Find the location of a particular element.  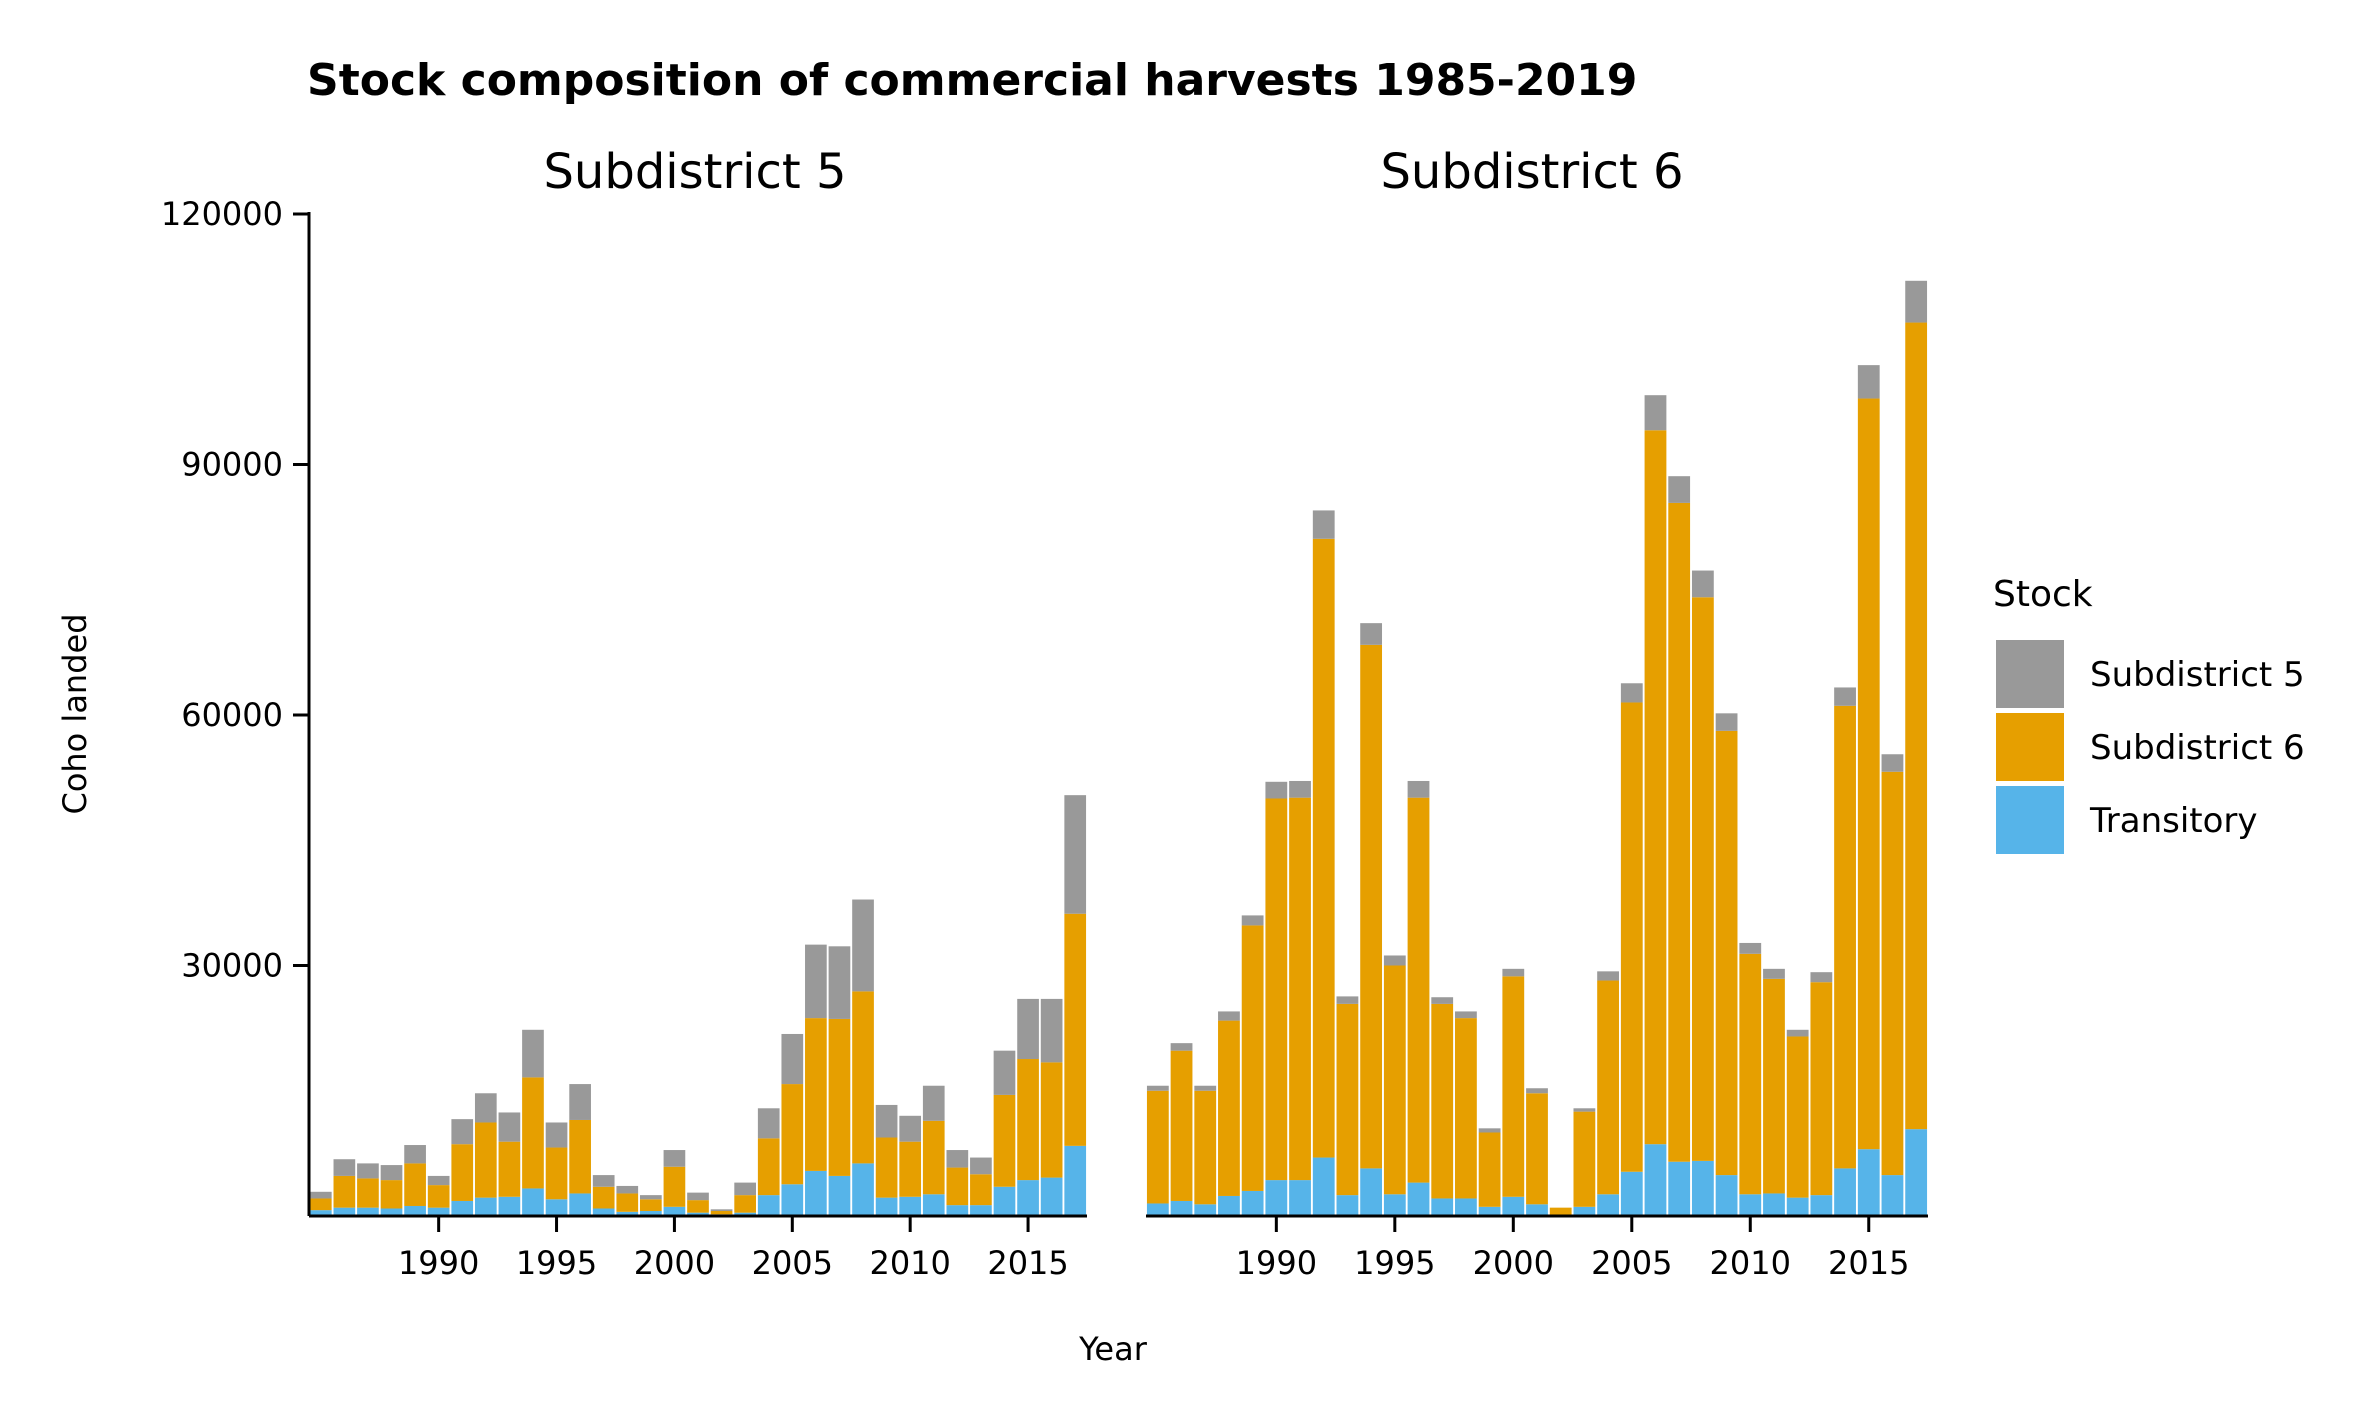

bar-subdistrict-6-1998-transitory is located at coordinates (1466, 1207).